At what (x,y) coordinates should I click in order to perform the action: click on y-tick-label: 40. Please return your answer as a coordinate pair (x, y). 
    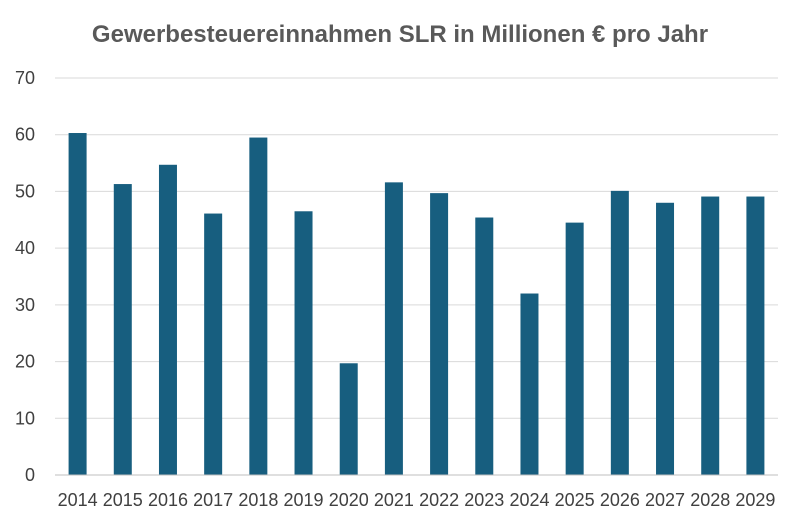
    Looking at the image, I should click on (25, 248).